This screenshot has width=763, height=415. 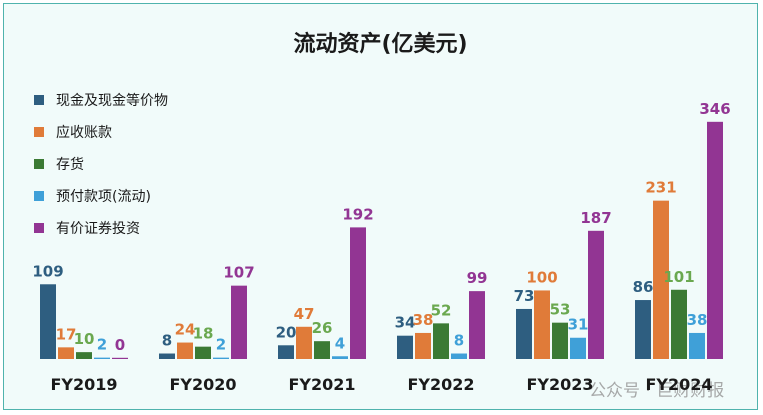 What do you see at coordinates (660, 188) in the screenshot?
I see `data-label-FY2024-1: 231` at bounding box center [660, 188].